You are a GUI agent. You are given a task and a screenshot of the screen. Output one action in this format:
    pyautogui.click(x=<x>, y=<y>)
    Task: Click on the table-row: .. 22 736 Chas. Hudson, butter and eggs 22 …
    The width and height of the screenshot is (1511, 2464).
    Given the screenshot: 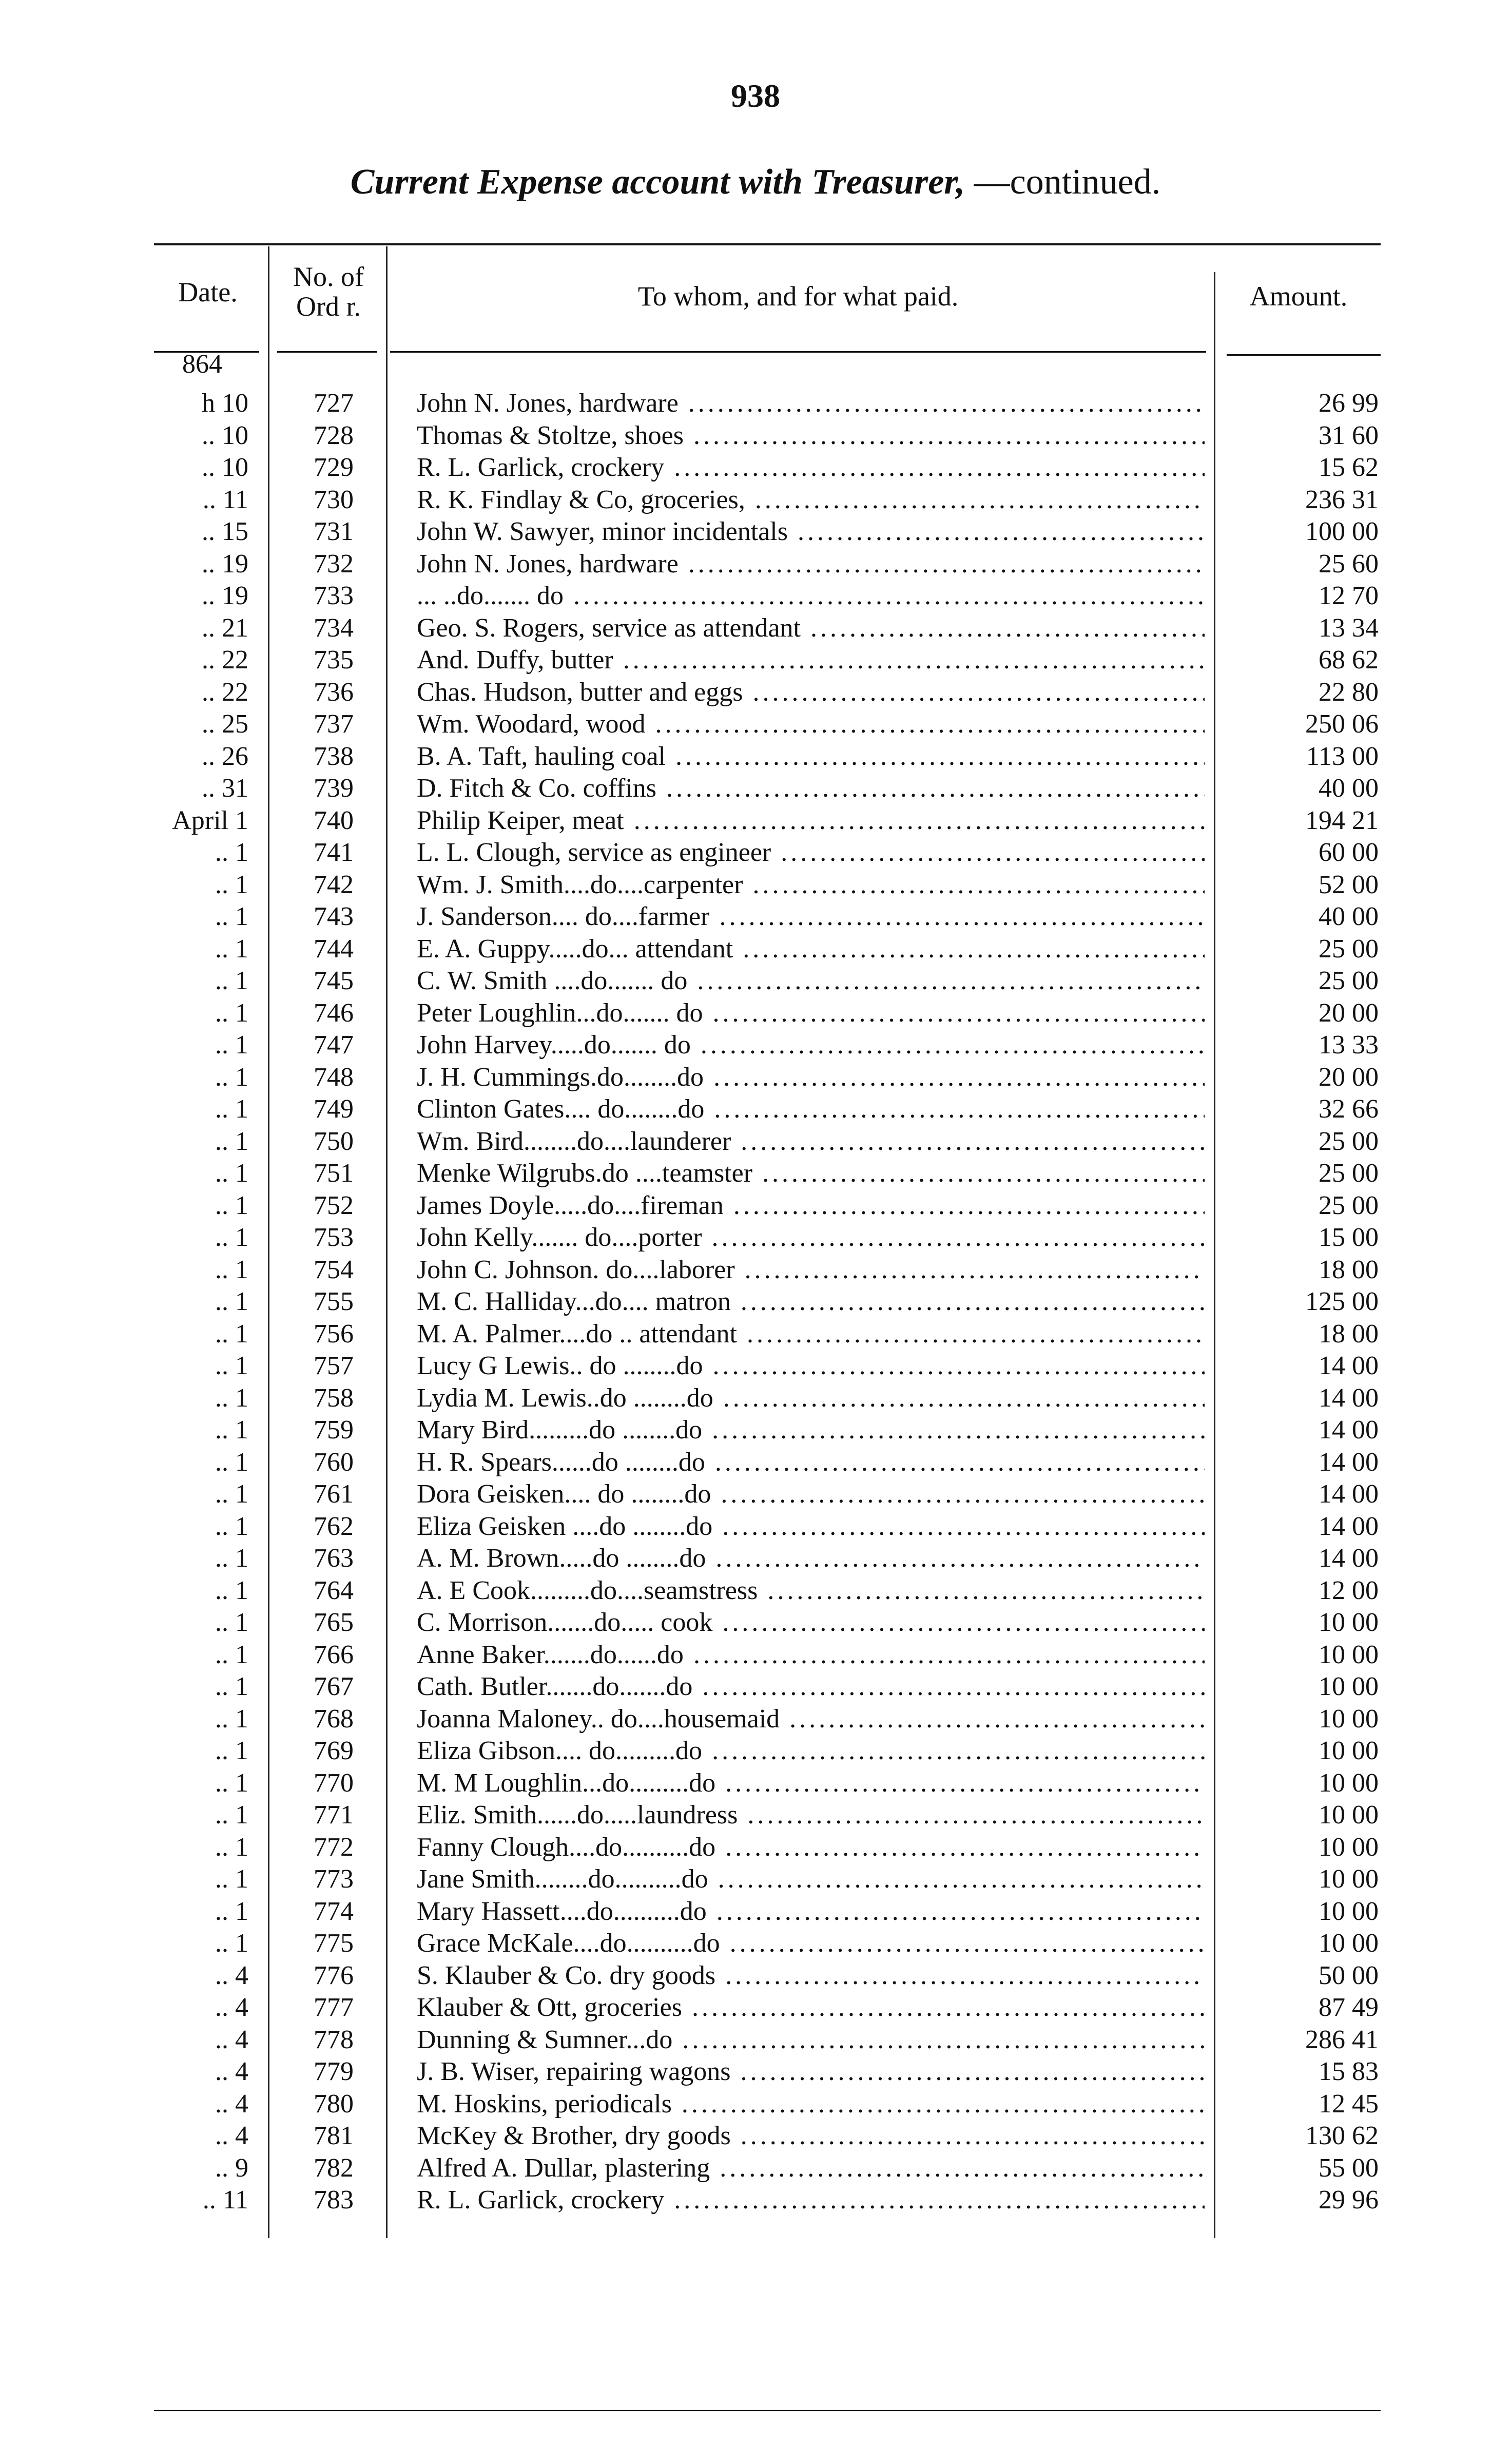 What is the action you would take?
    pyautogui.click(x=755, y=692)
    